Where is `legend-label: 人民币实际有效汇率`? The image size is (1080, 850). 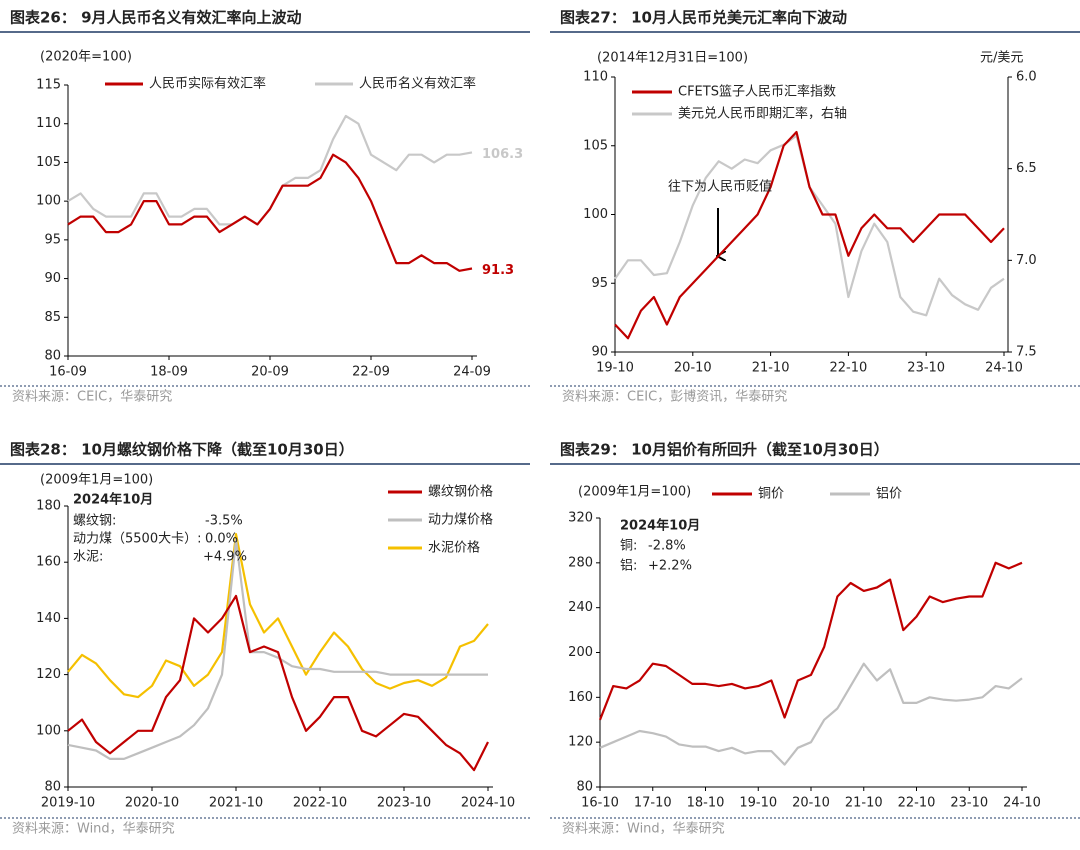
legend-label: 人民币实际有效汇率 is located at coordinates (207, 84).